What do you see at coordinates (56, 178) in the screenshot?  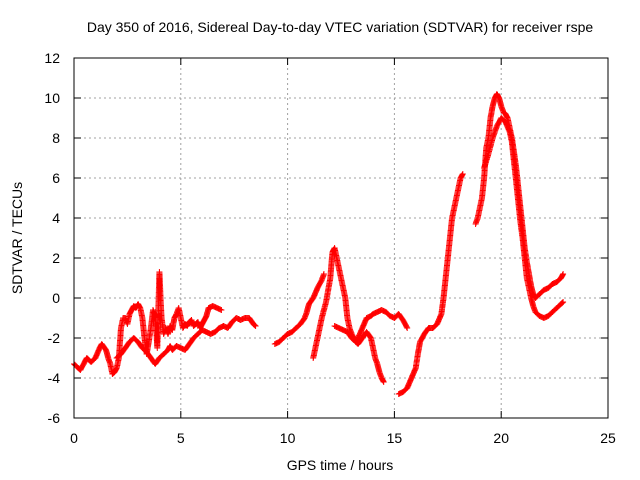 I see `y-tick-label: 6` at bounding box center [56, 178].